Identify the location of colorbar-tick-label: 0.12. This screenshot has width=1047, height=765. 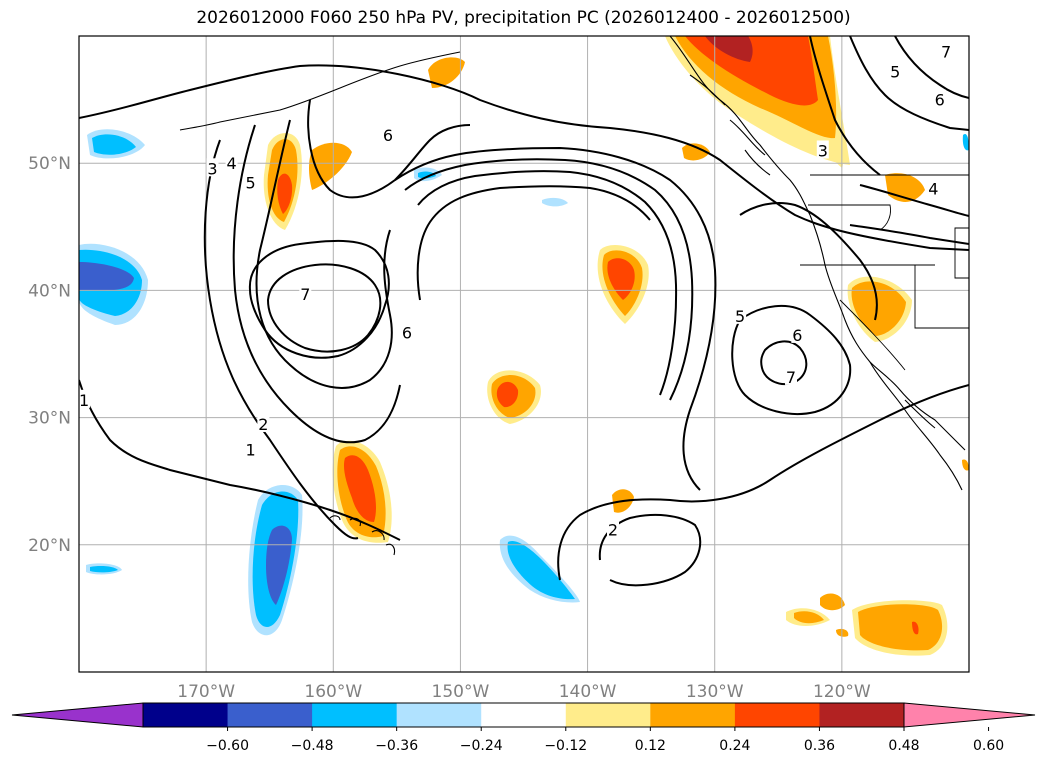
(650, 746).